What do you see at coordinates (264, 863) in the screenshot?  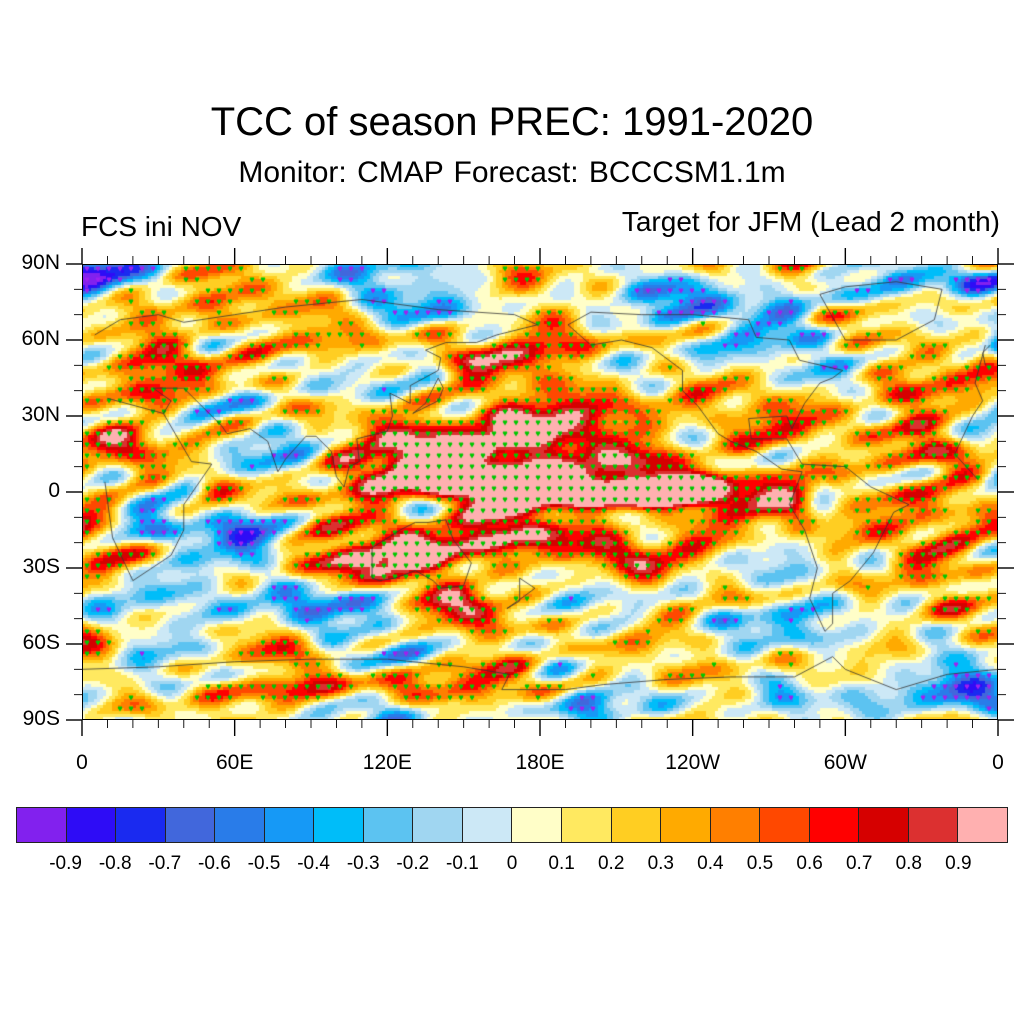 I see `colorbar-level-label: -0.5` at bounding box center [264, 863].